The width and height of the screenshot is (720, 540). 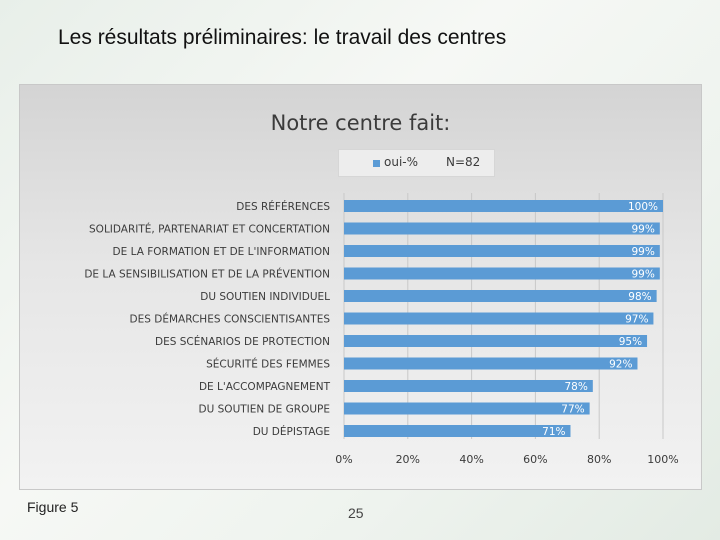 What do you see at coordinates (643, 207) in the screenshot?
I see `data-label: 100%` at bounding box center [643, 207].